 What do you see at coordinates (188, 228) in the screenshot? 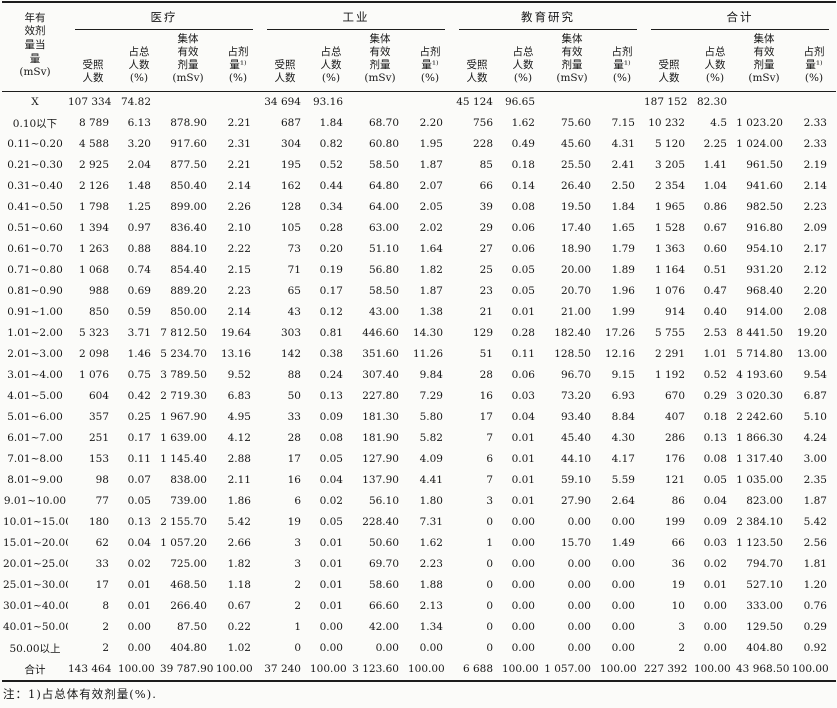
I see `table-cell: 836.40` at bounding box center [188, 228].